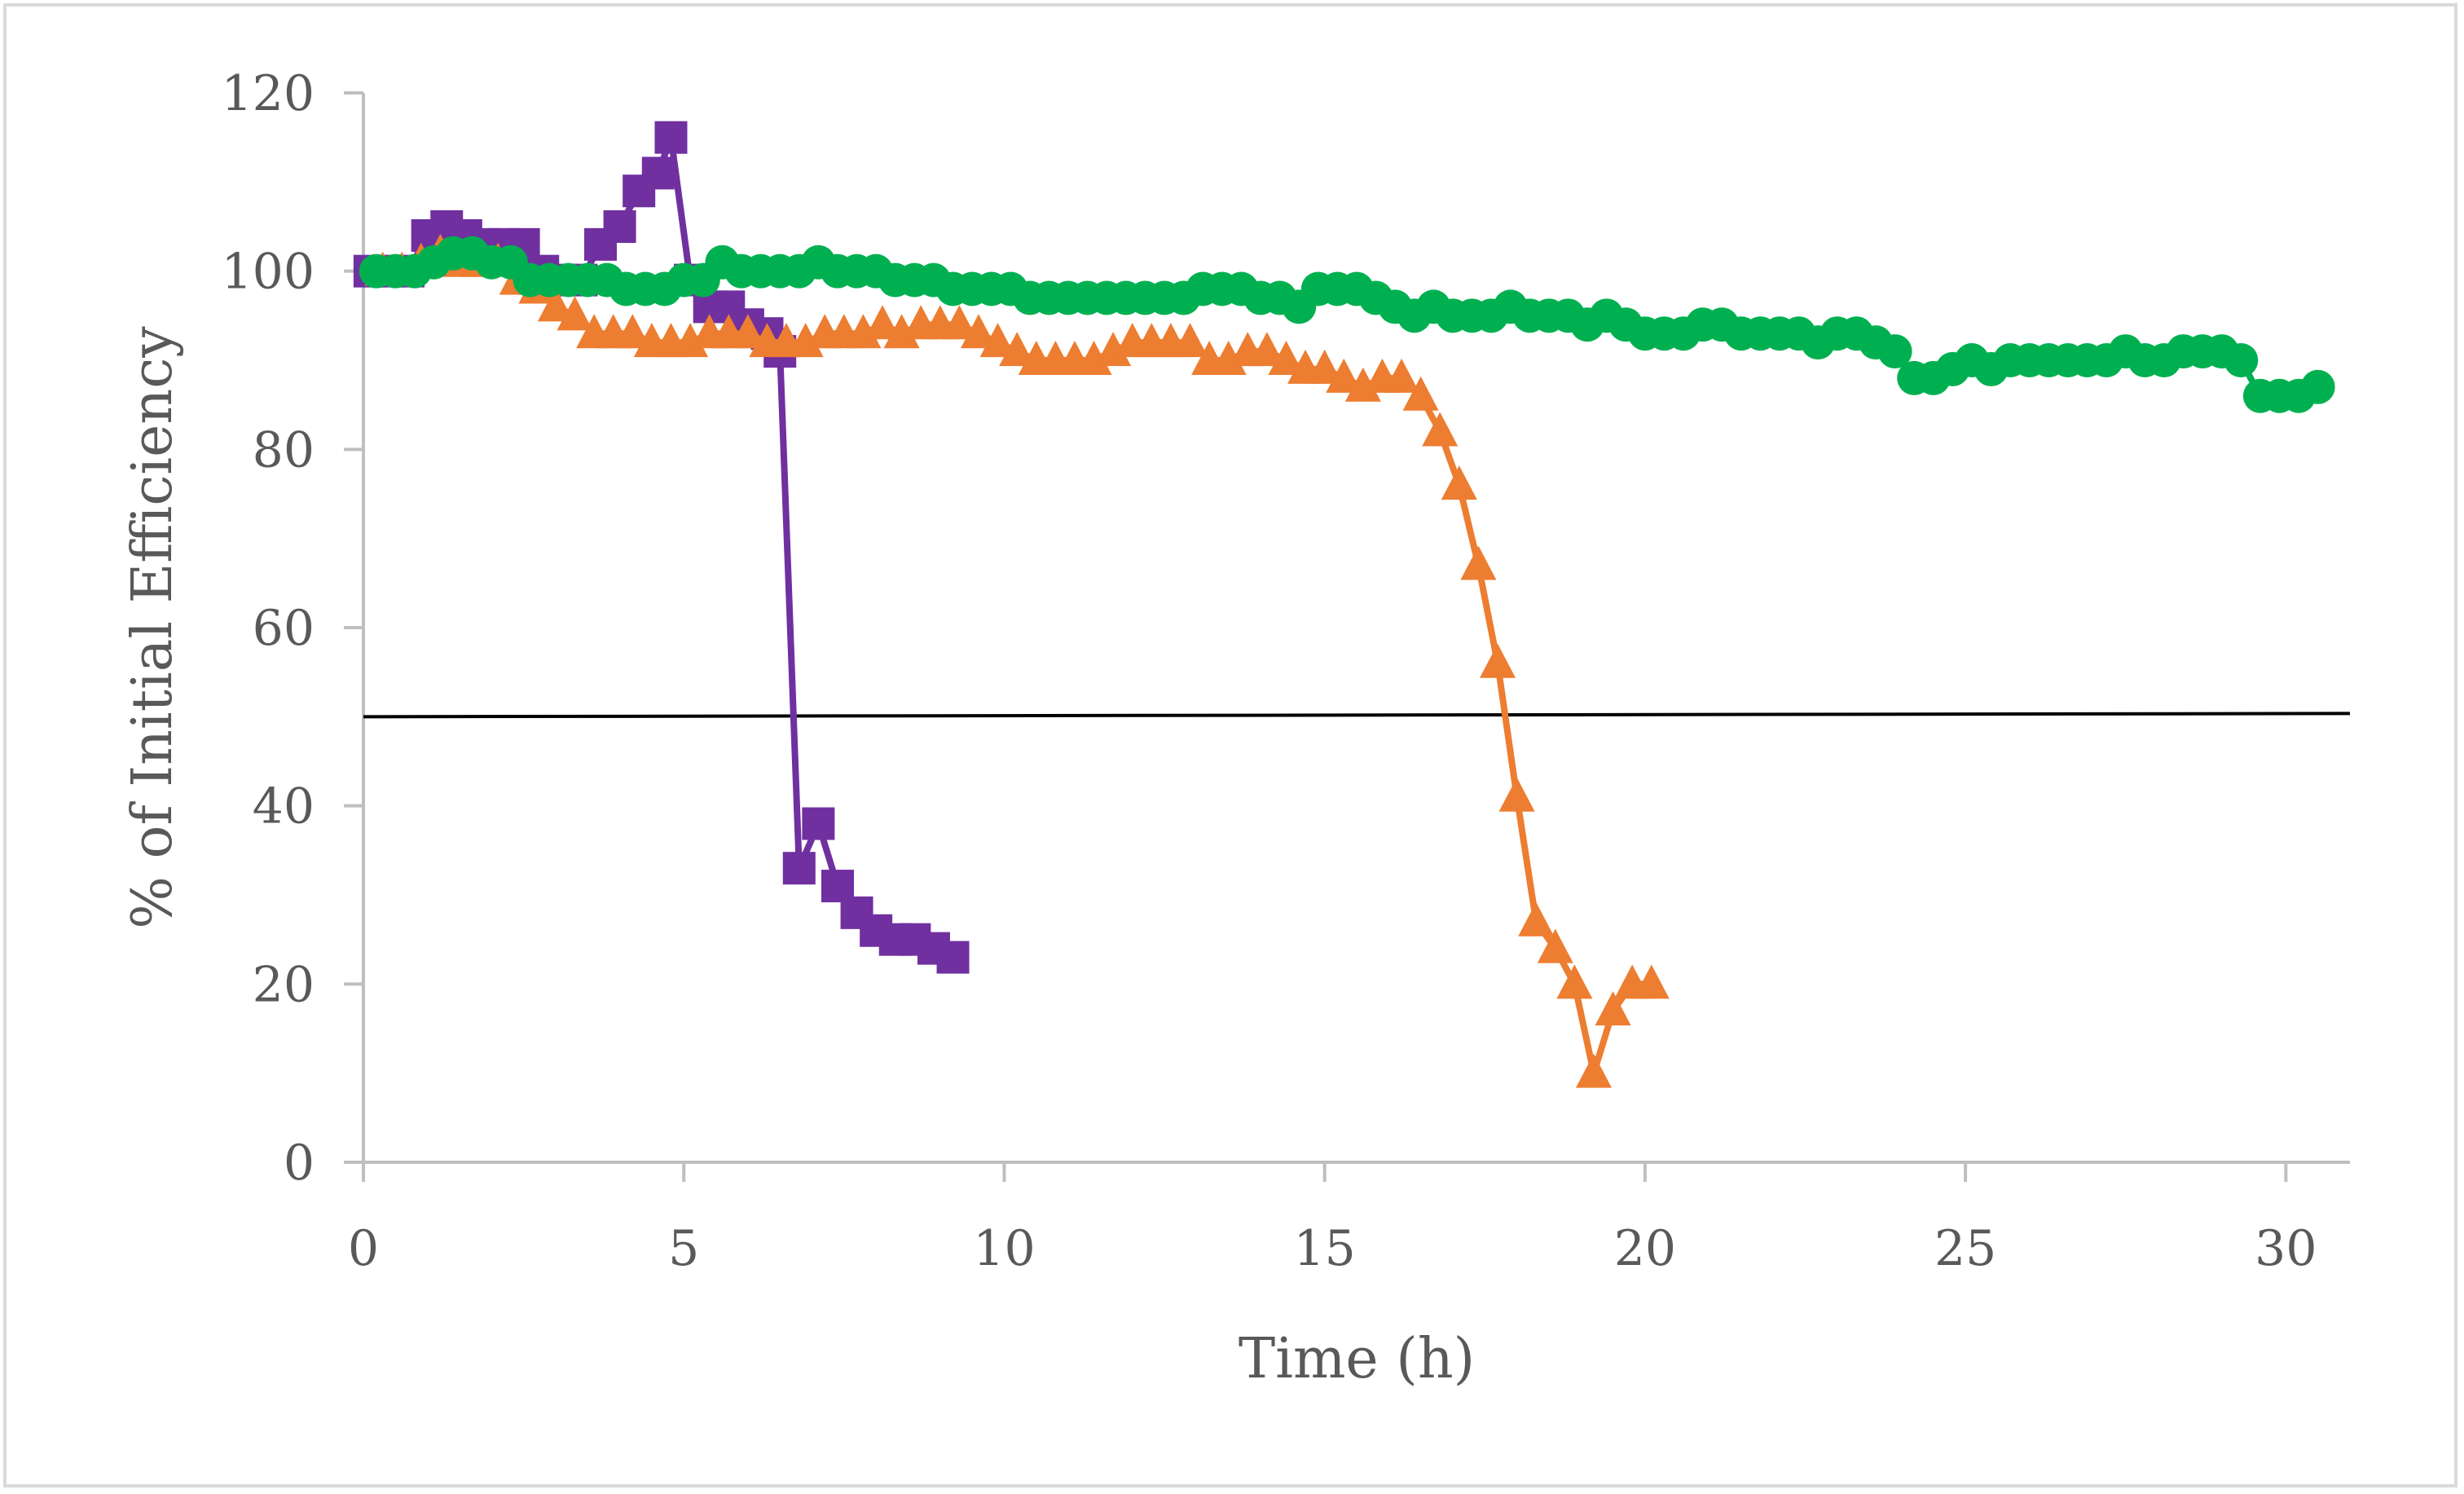 The width and height of the screenshot is (2464, 1494). Describe the element at coordinates (1347, 324) in the screenshot. I see `series-circle` at that location.